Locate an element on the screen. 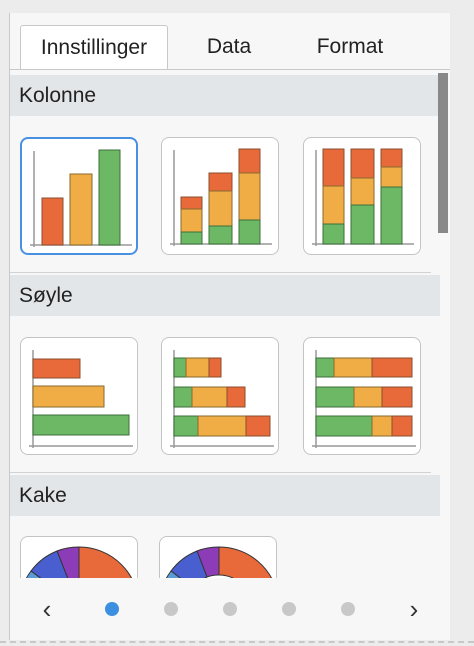 The width and height of the screenshot is (474, 646). pager: ‹ › is located at coordinates (230, 609).